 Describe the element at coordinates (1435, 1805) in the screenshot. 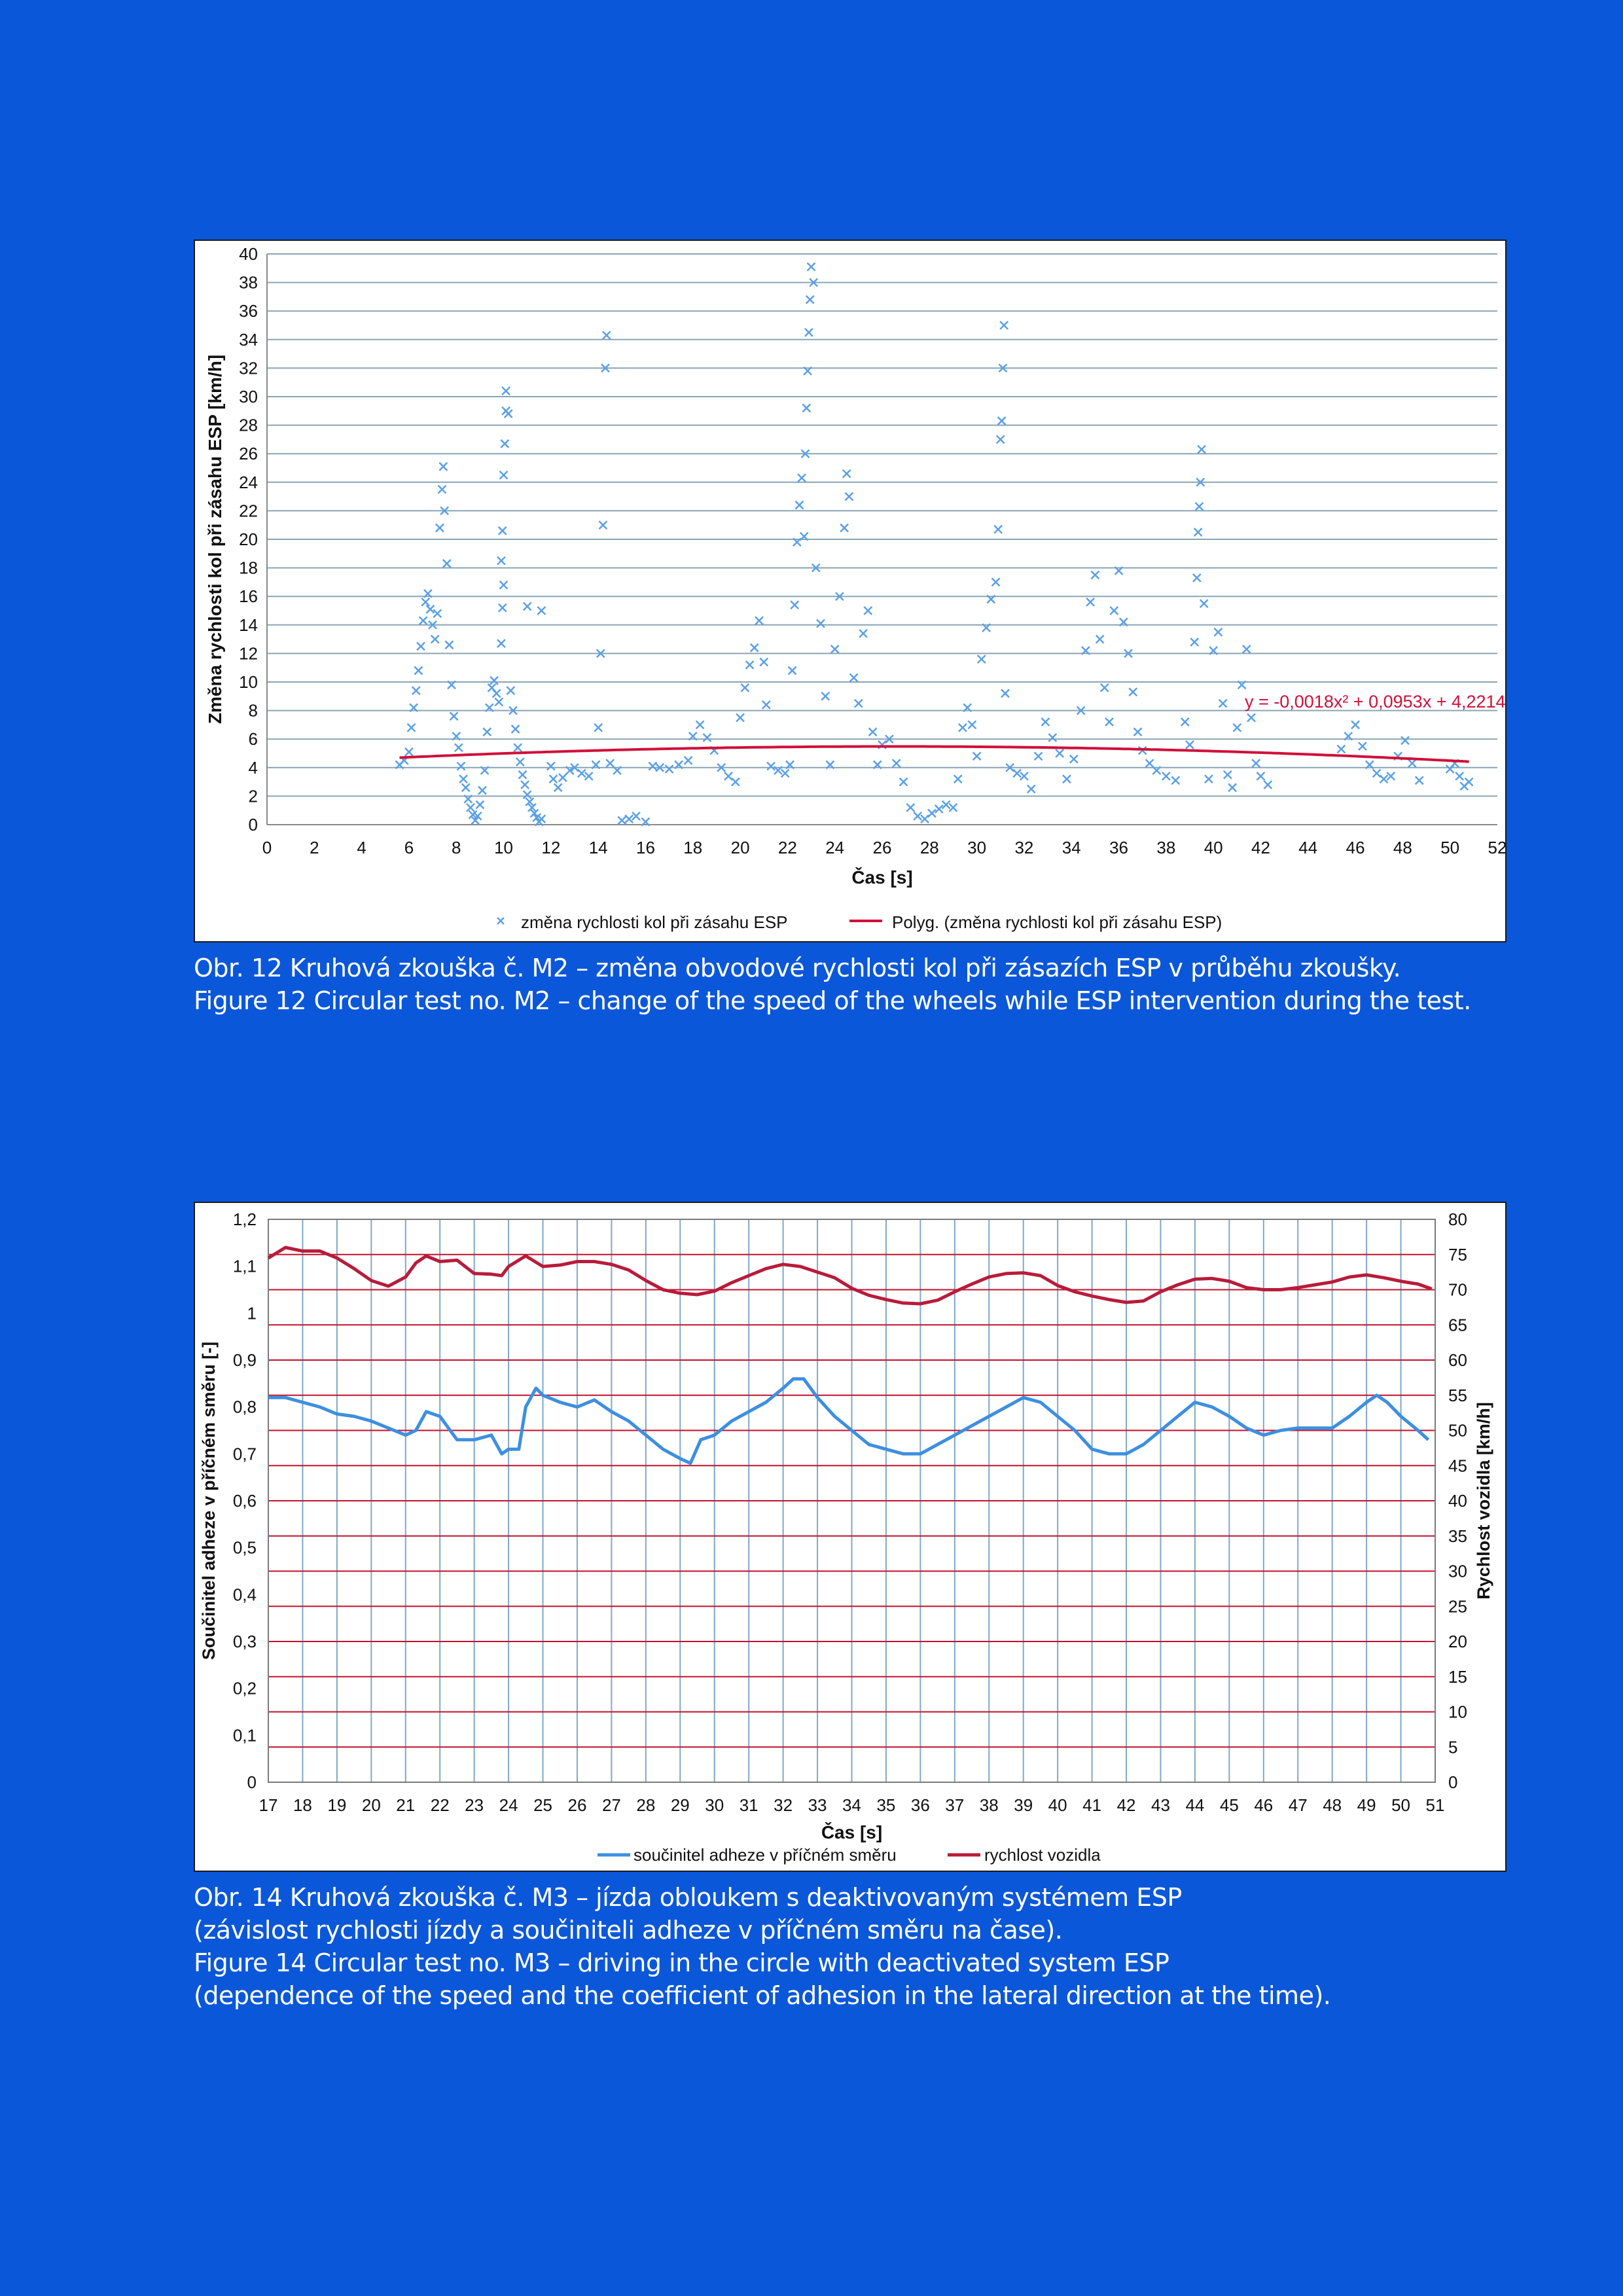

I see `x-tick-label: 51` at that location.